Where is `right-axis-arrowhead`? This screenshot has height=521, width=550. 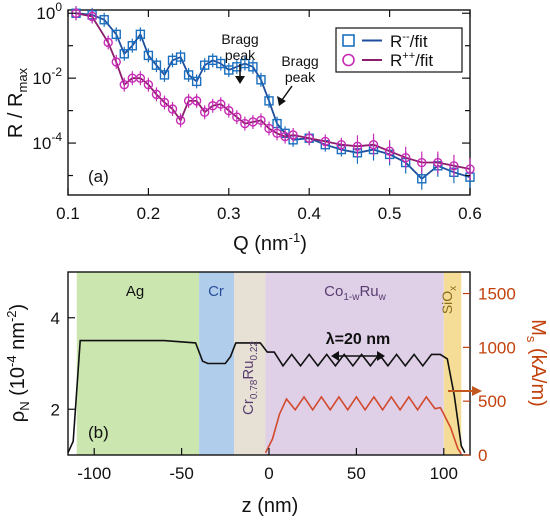 right-axis-arrowhead is located at coordinates (477, 391).